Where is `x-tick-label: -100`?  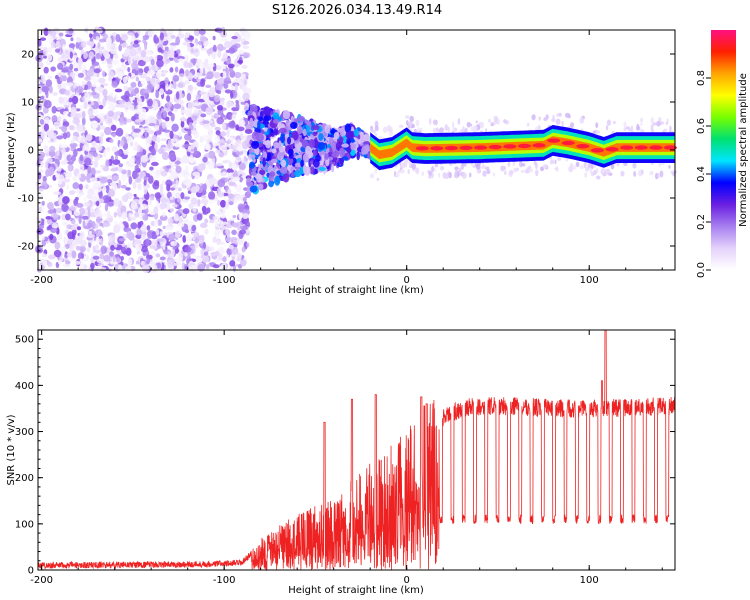 x-tick-label: -100 is located at coordinates (224, 580).